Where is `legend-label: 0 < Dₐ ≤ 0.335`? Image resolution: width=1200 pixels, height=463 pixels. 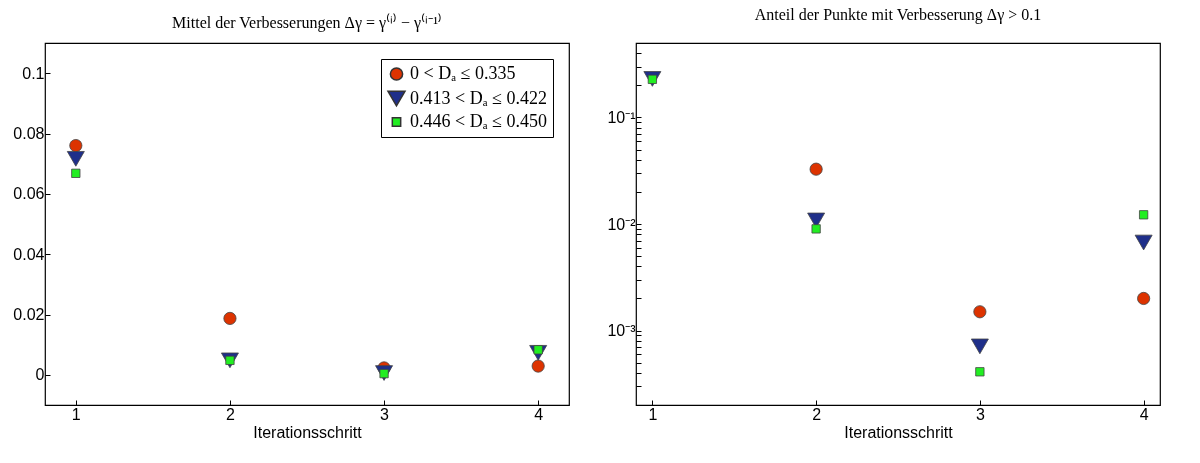 legend-label: 0 < Dₐ ≤ 0.335 is located at coordinates (463, 73).